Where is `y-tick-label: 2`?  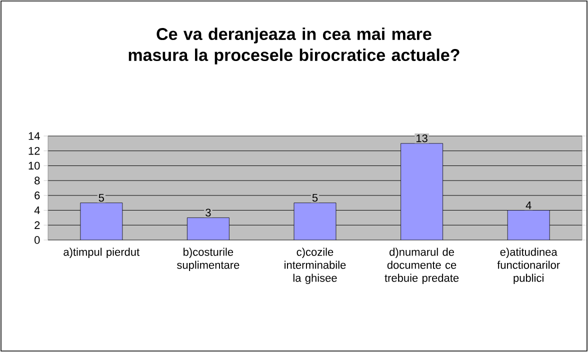 y-tick-label: 2 is located at coordinates (37, 225).